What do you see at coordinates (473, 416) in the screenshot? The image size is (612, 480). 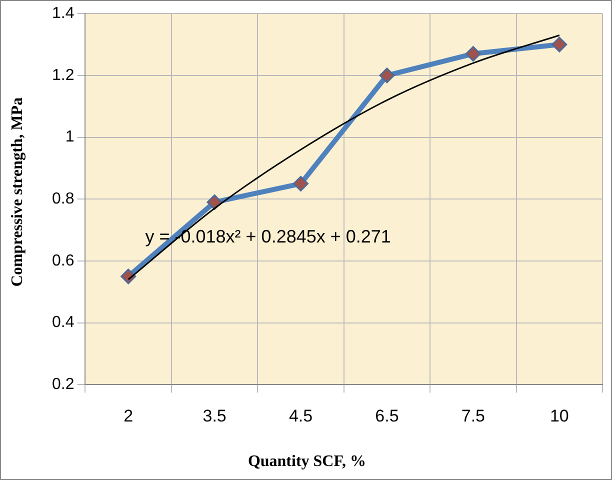 I see `x-tick-label: 7.5` at bounding box center [473, 416].